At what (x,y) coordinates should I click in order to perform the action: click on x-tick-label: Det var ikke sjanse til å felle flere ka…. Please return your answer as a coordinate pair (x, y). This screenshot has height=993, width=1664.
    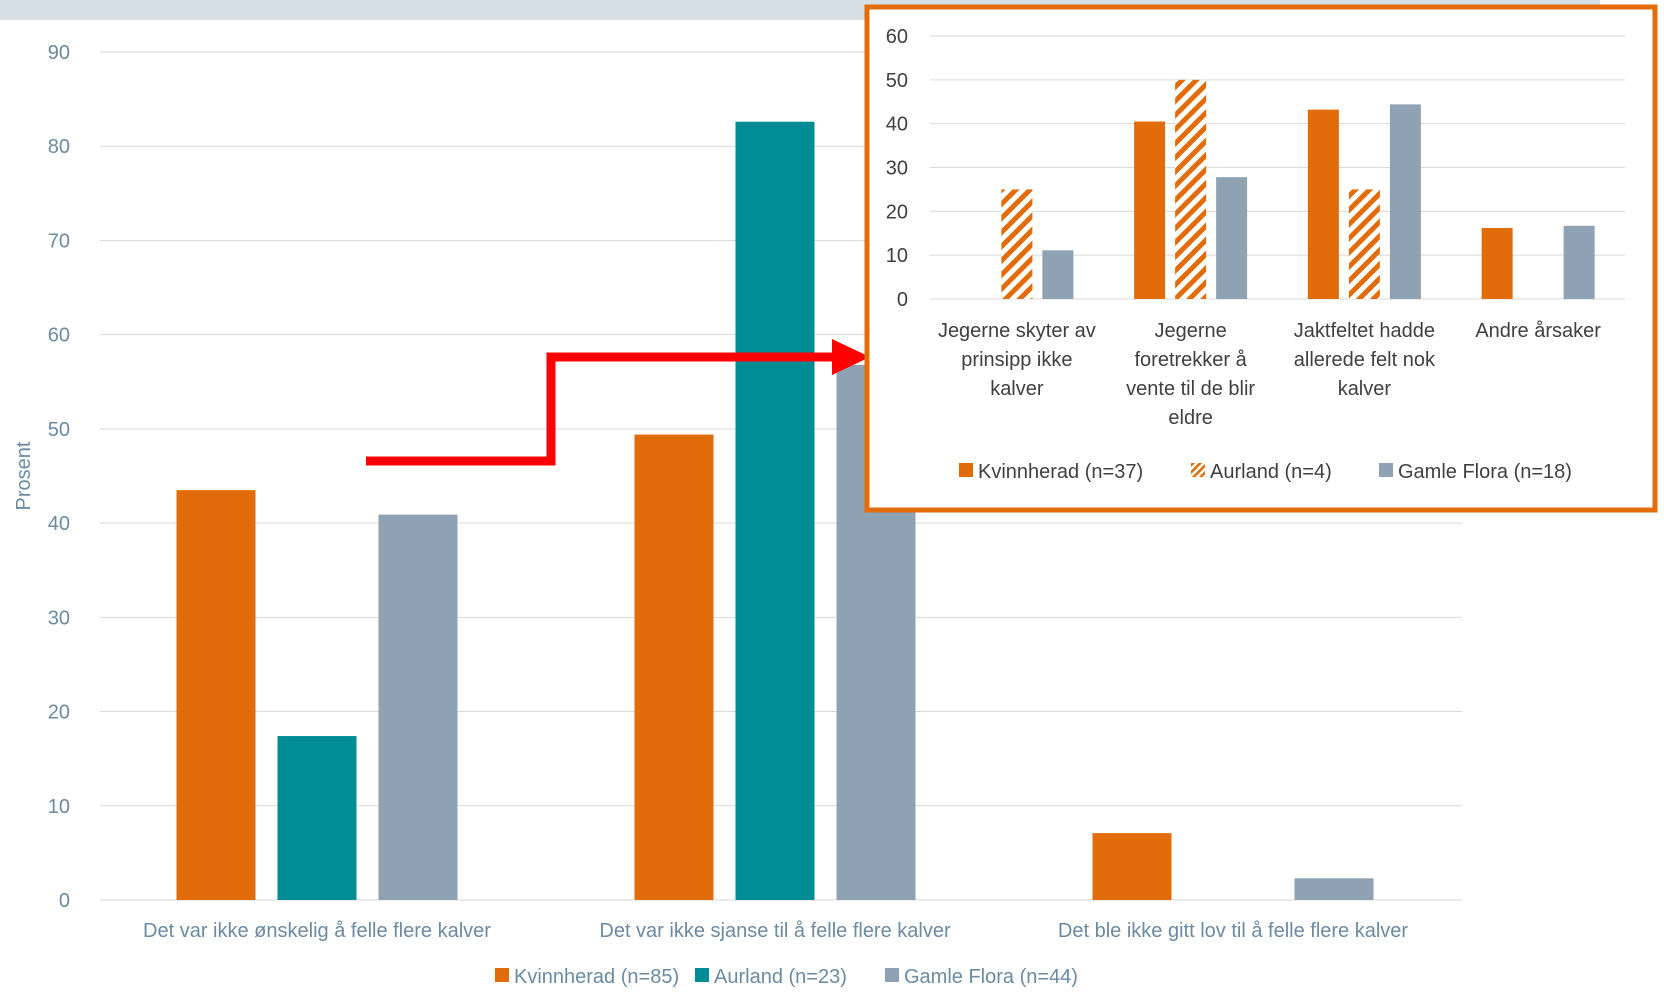
    Looking at the image, I should click on (775, 931).